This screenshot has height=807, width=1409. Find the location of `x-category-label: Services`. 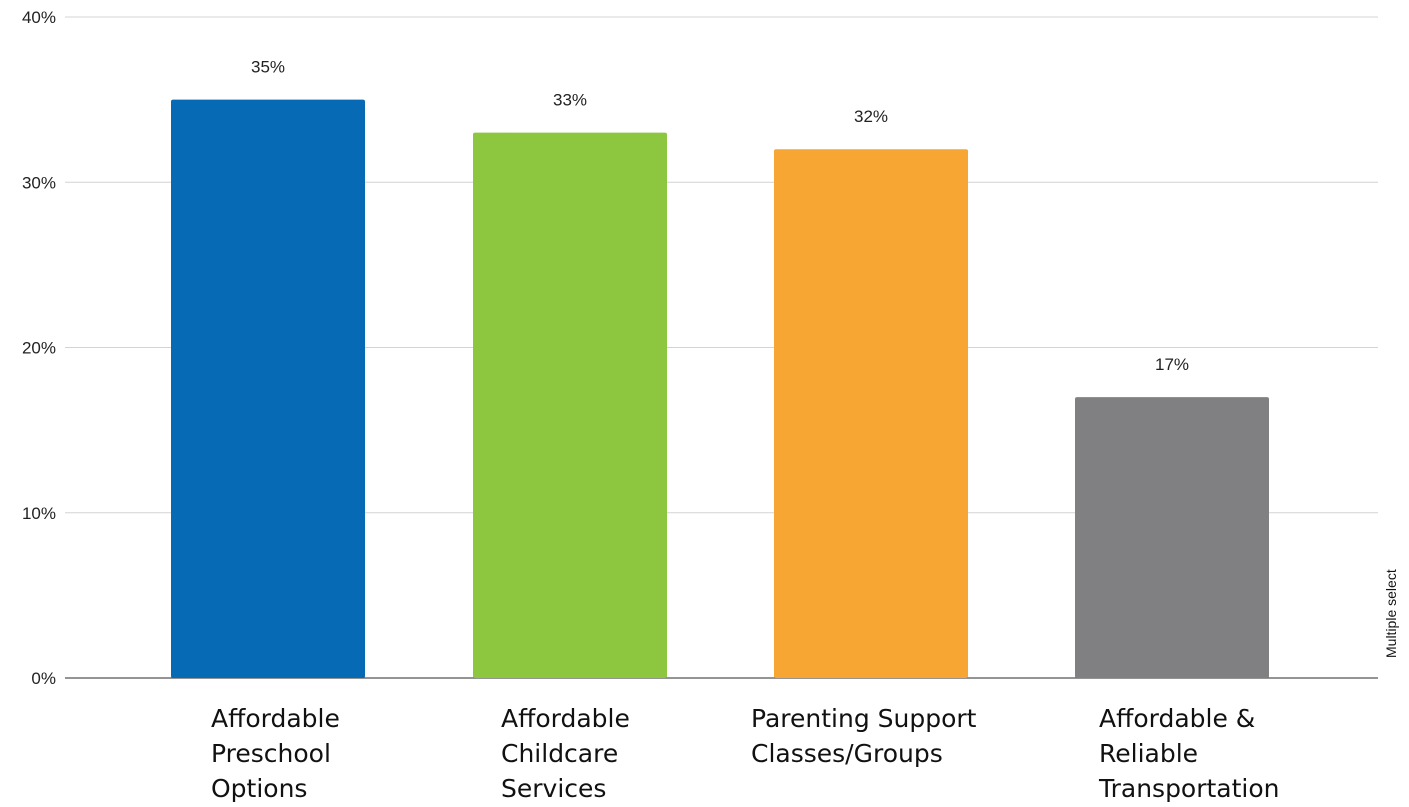

x-category-label: Services is located at coordinates (553, 788).